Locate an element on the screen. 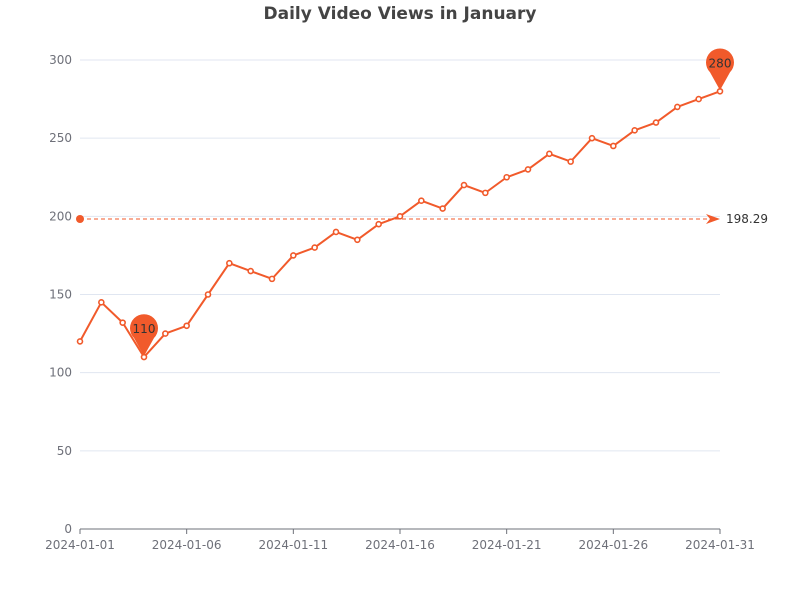 The height and width of the screenshot is (600, 800). y-tick-label: 250 is located at coordinates (60, 138).